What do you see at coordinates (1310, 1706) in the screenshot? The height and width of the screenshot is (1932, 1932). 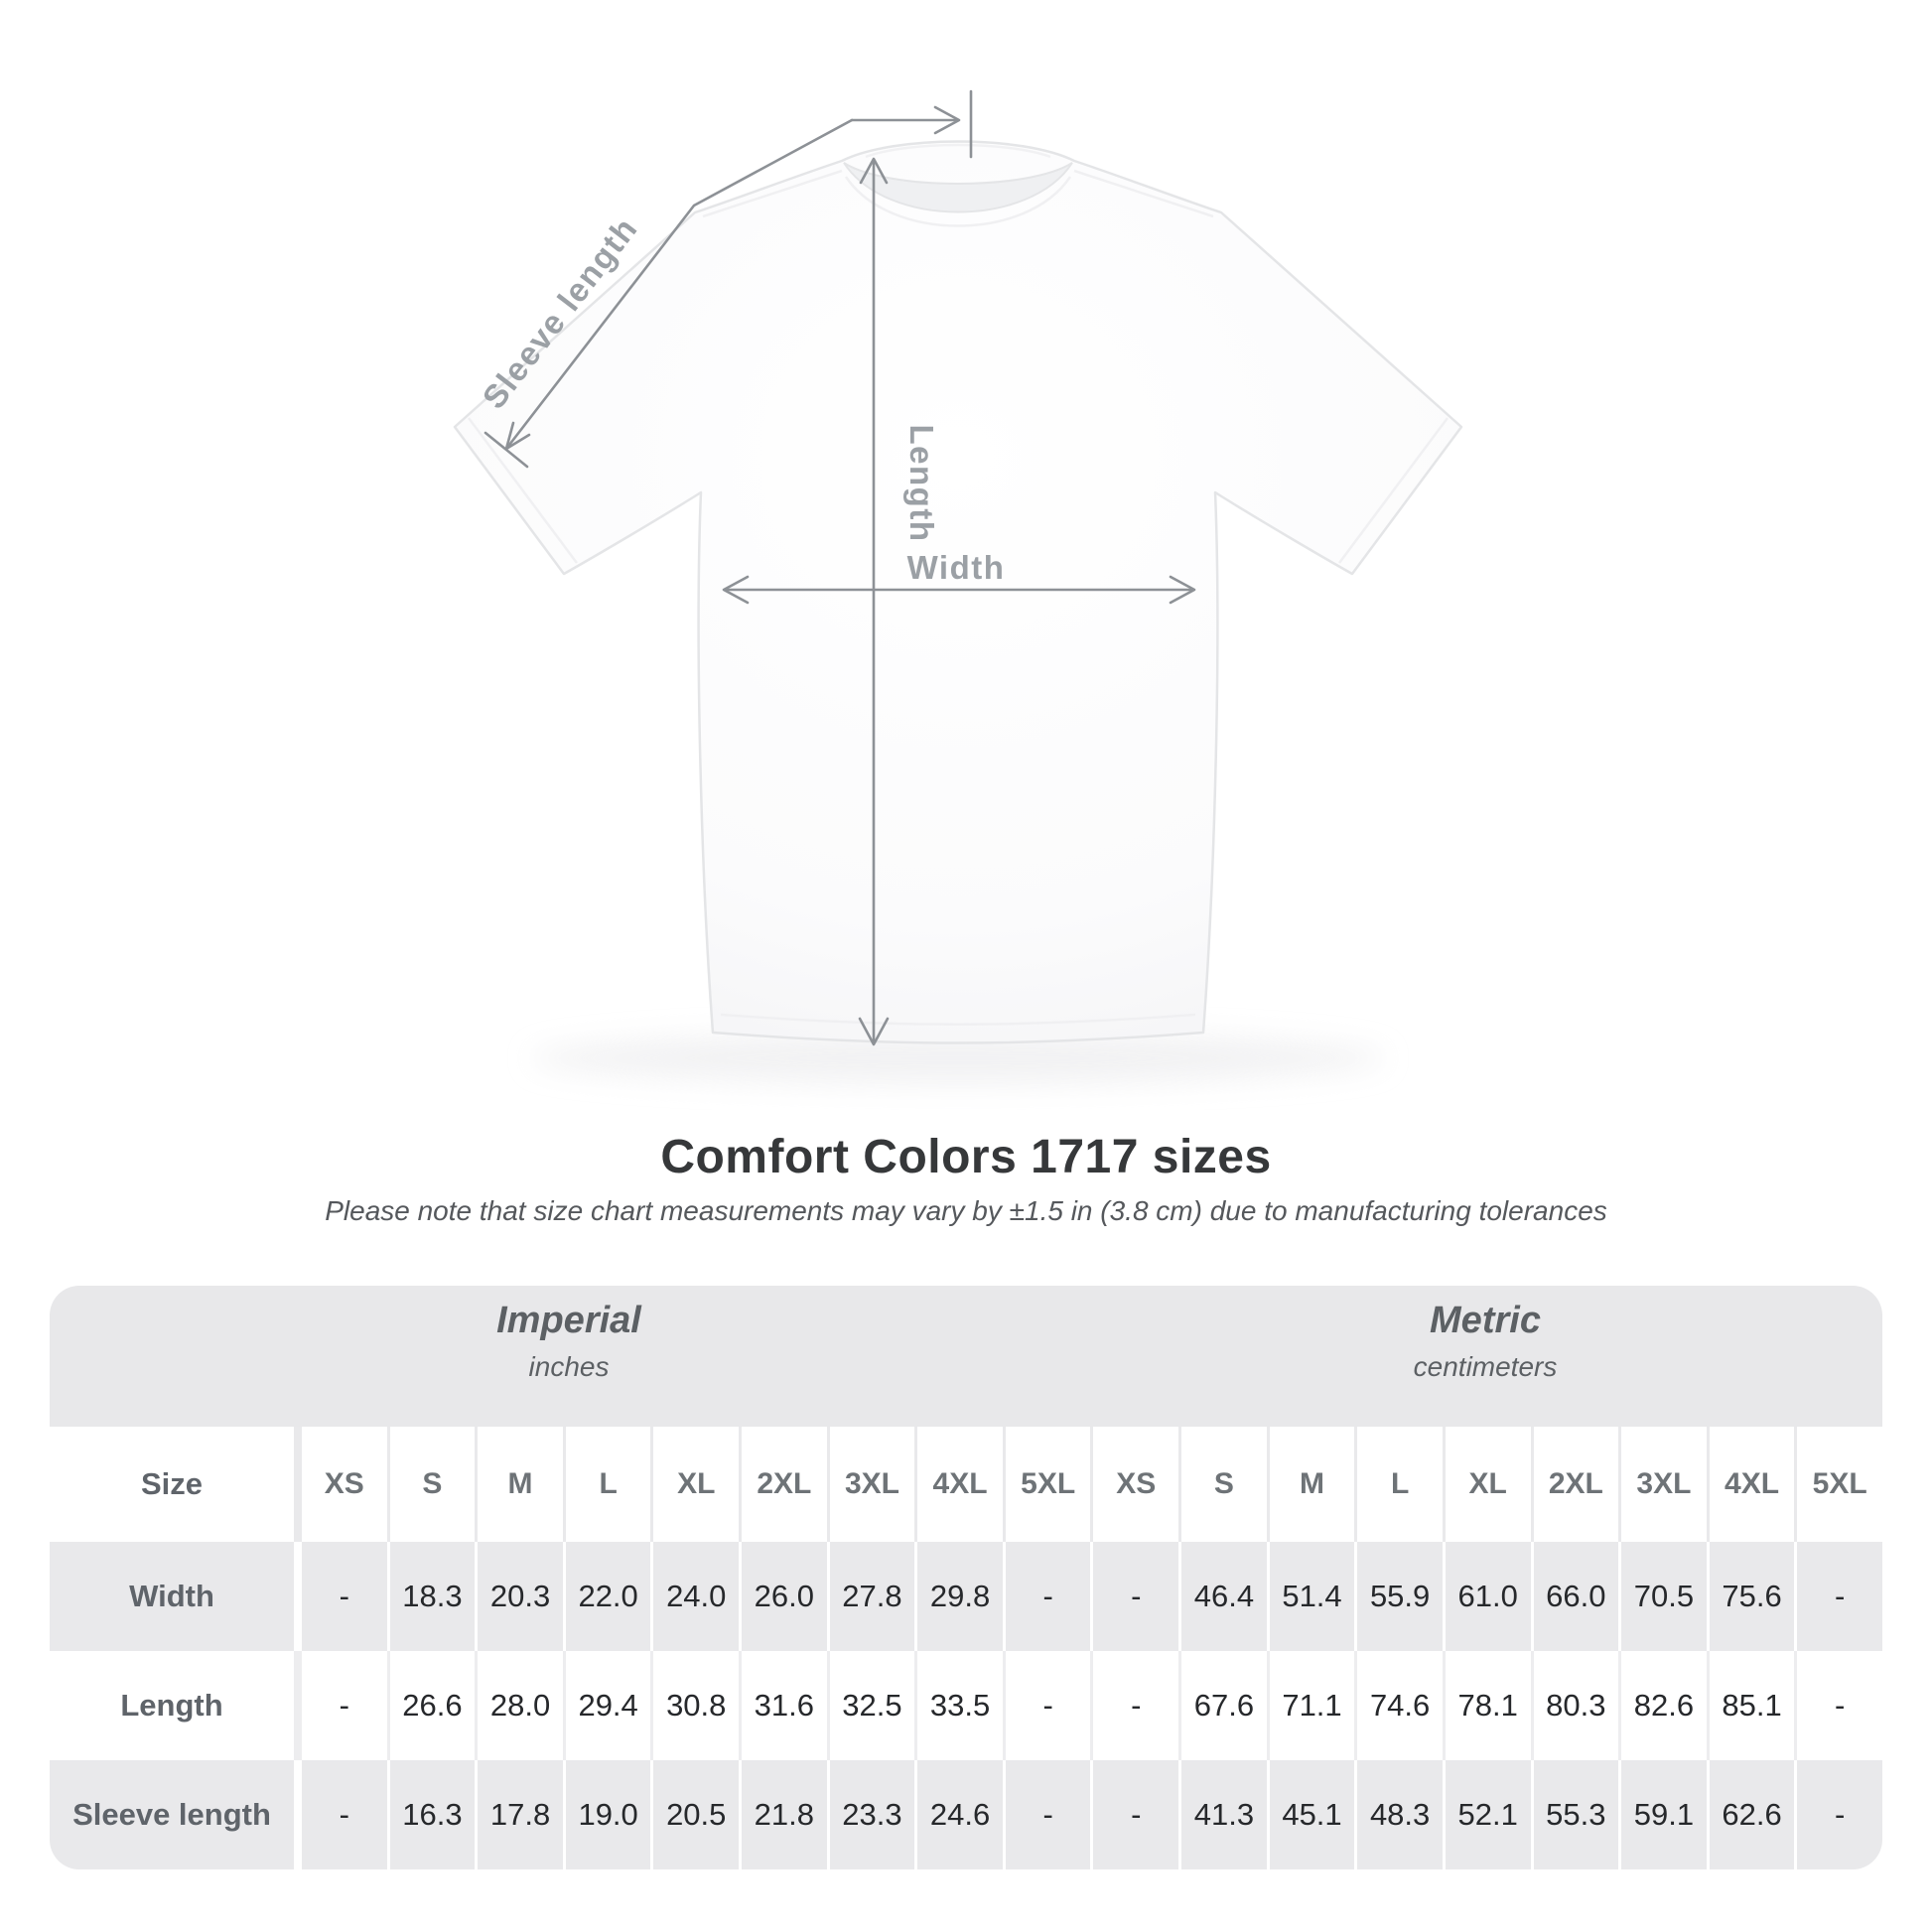 I see `value-cell: 71.1` at bounding box center [1310, 1706].